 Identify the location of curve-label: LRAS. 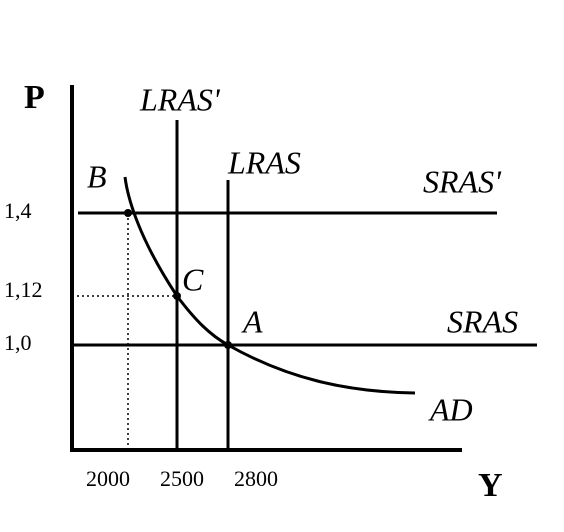
(264, 162).